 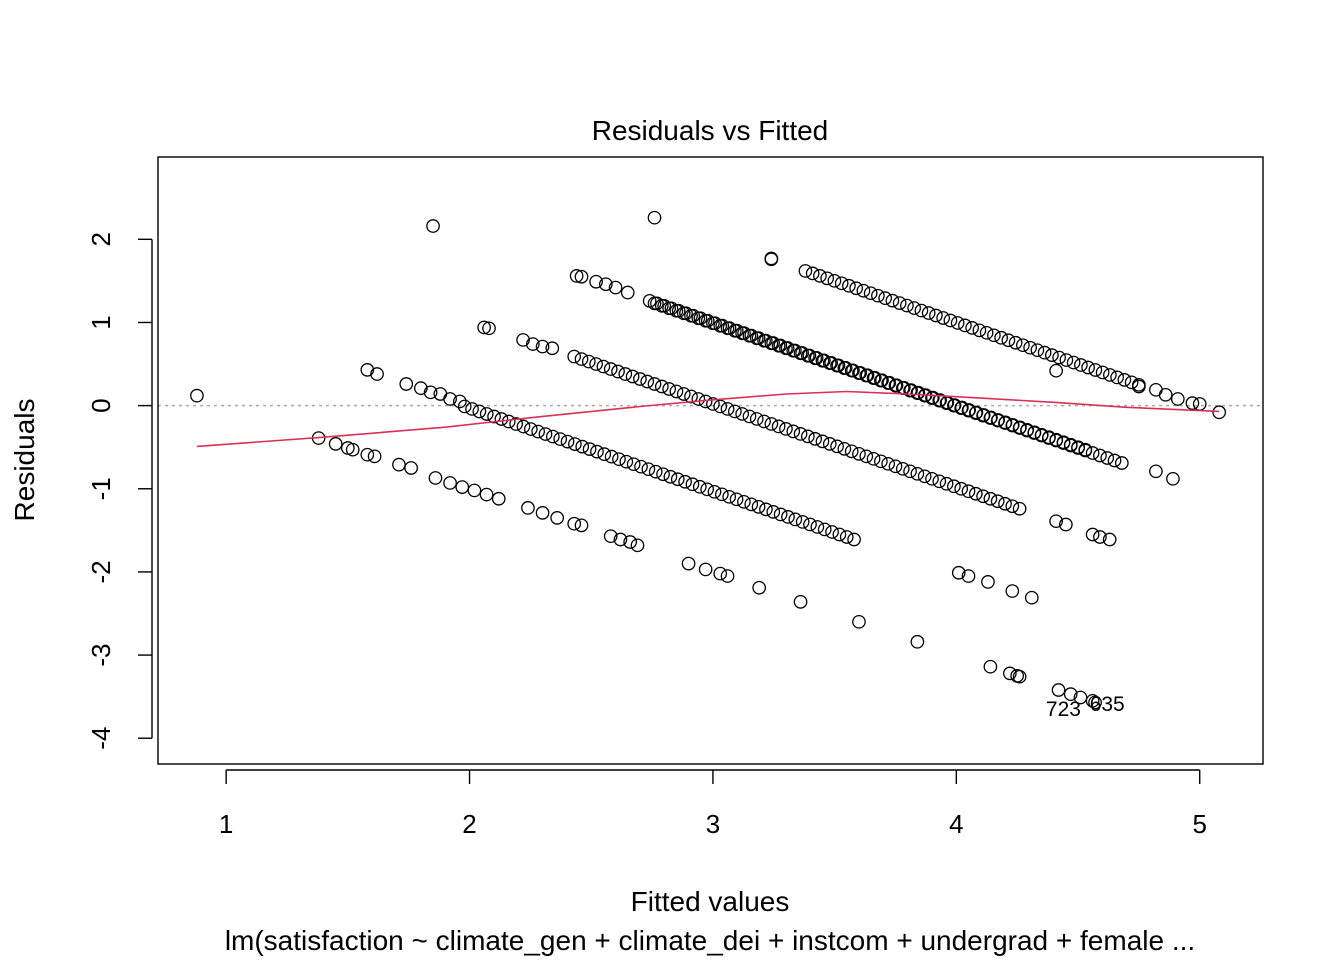 I want to click on x-tick-label: 1, so click(x=226, y=824).